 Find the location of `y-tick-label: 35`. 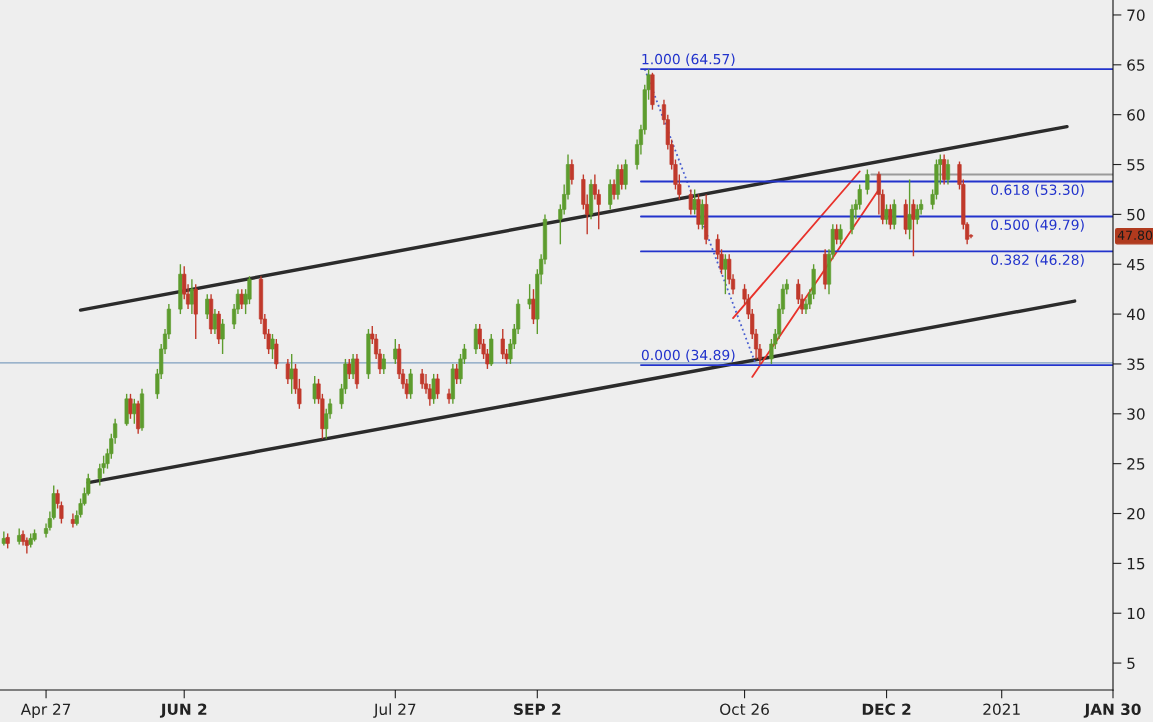

y-tick-label: 35 is located at coordinates (1136, 364).